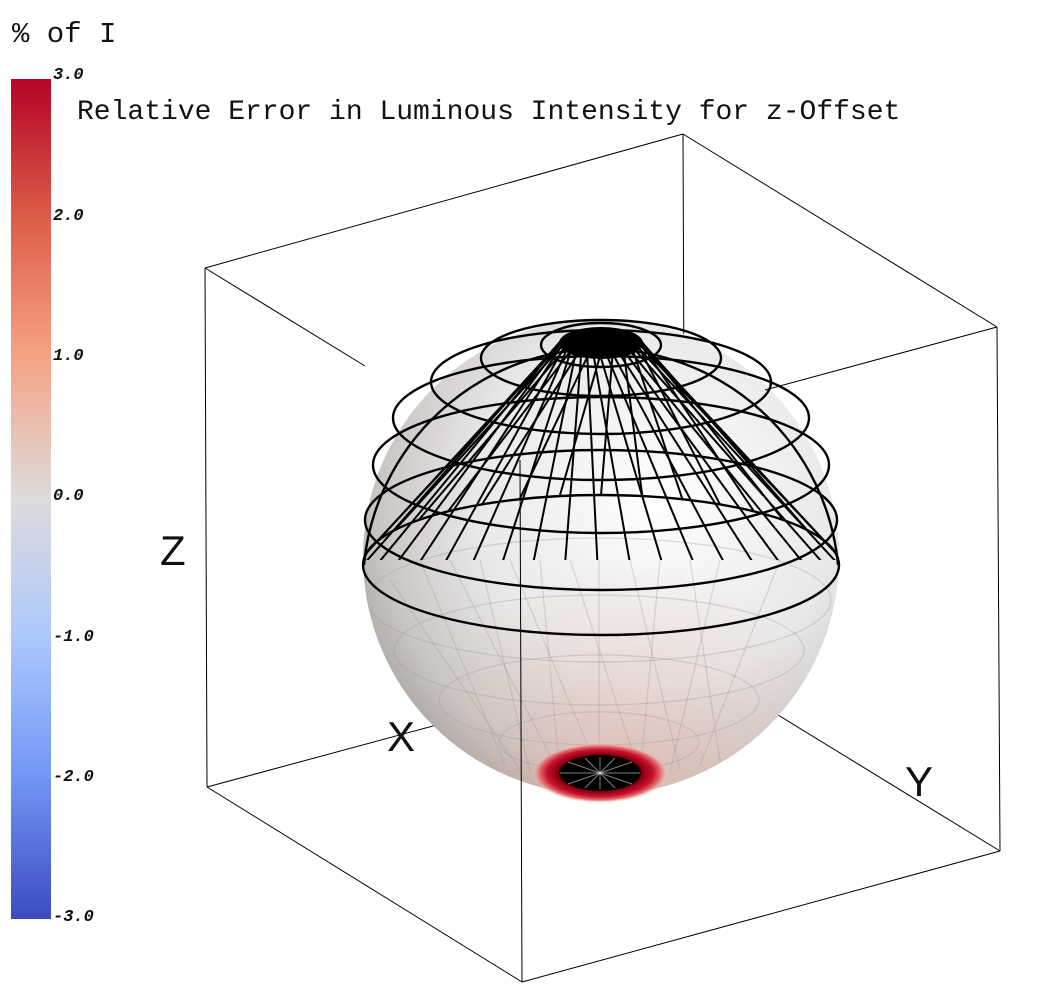 The width and height of the screenshot is (1050, 1000). What do you see at coordinates (73, 917) in the screenshot?
I see `colorbar-tick: -3.0` at bounding box center [73, 917].